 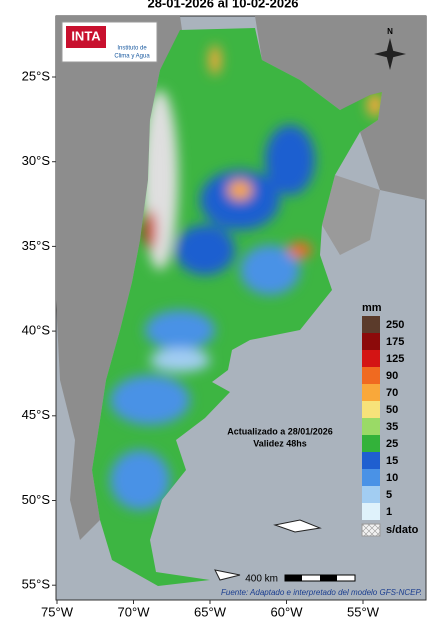 I want to click on logo-org: Instituto de, so click(x=132, y=49).